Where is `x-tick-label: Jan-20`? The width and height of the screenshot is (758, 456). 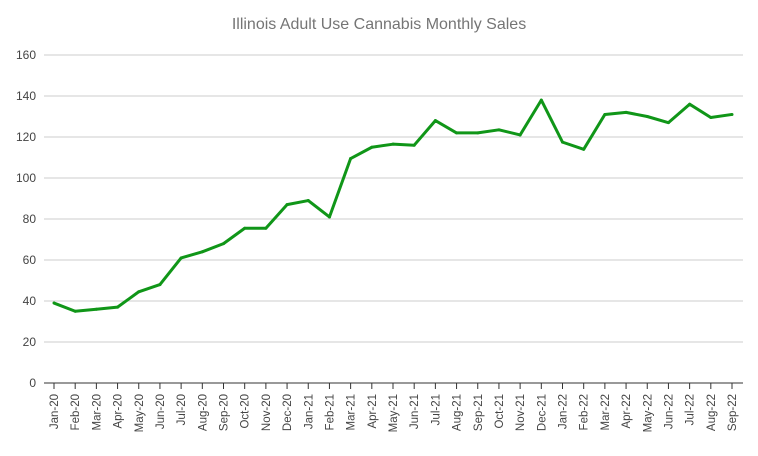 x-tick-label: Jan-20 is located at coordinates (55, 411).